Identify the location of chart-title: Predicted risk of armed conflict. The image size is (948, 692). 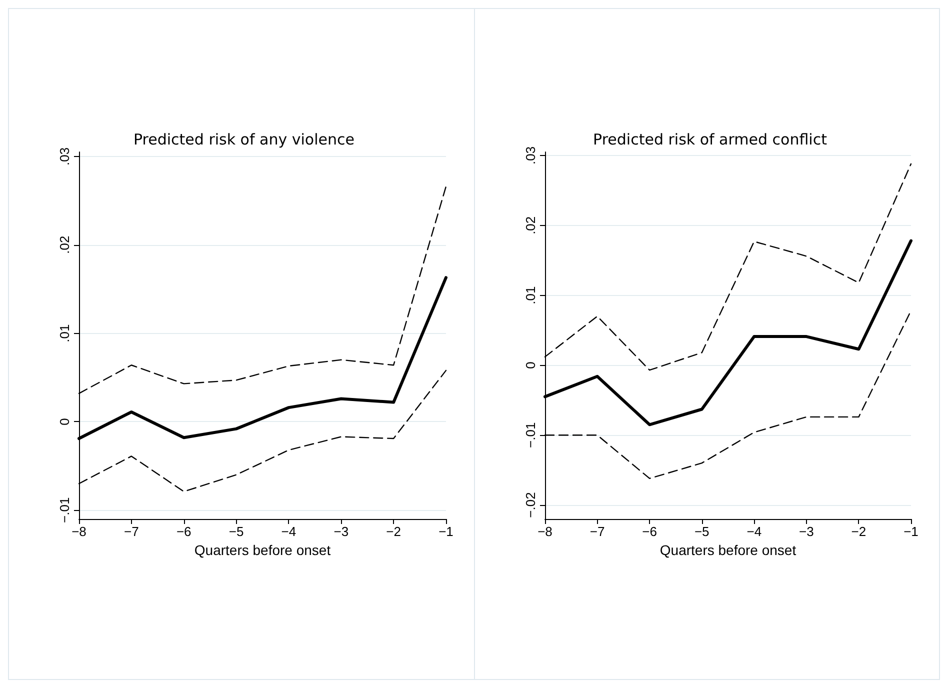
(710, 139).